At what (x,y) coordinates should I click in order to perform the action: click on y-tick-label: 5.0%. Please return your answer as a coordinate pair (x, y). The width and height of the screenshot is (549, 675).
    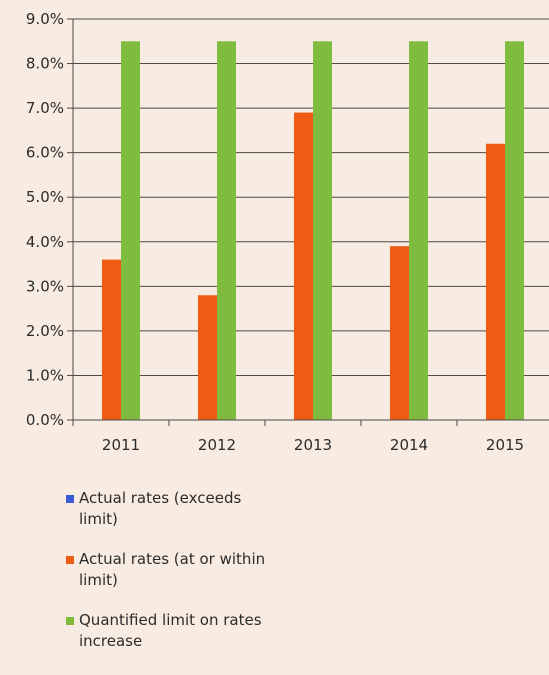
    Looking at the image, I should click on (45, 197).